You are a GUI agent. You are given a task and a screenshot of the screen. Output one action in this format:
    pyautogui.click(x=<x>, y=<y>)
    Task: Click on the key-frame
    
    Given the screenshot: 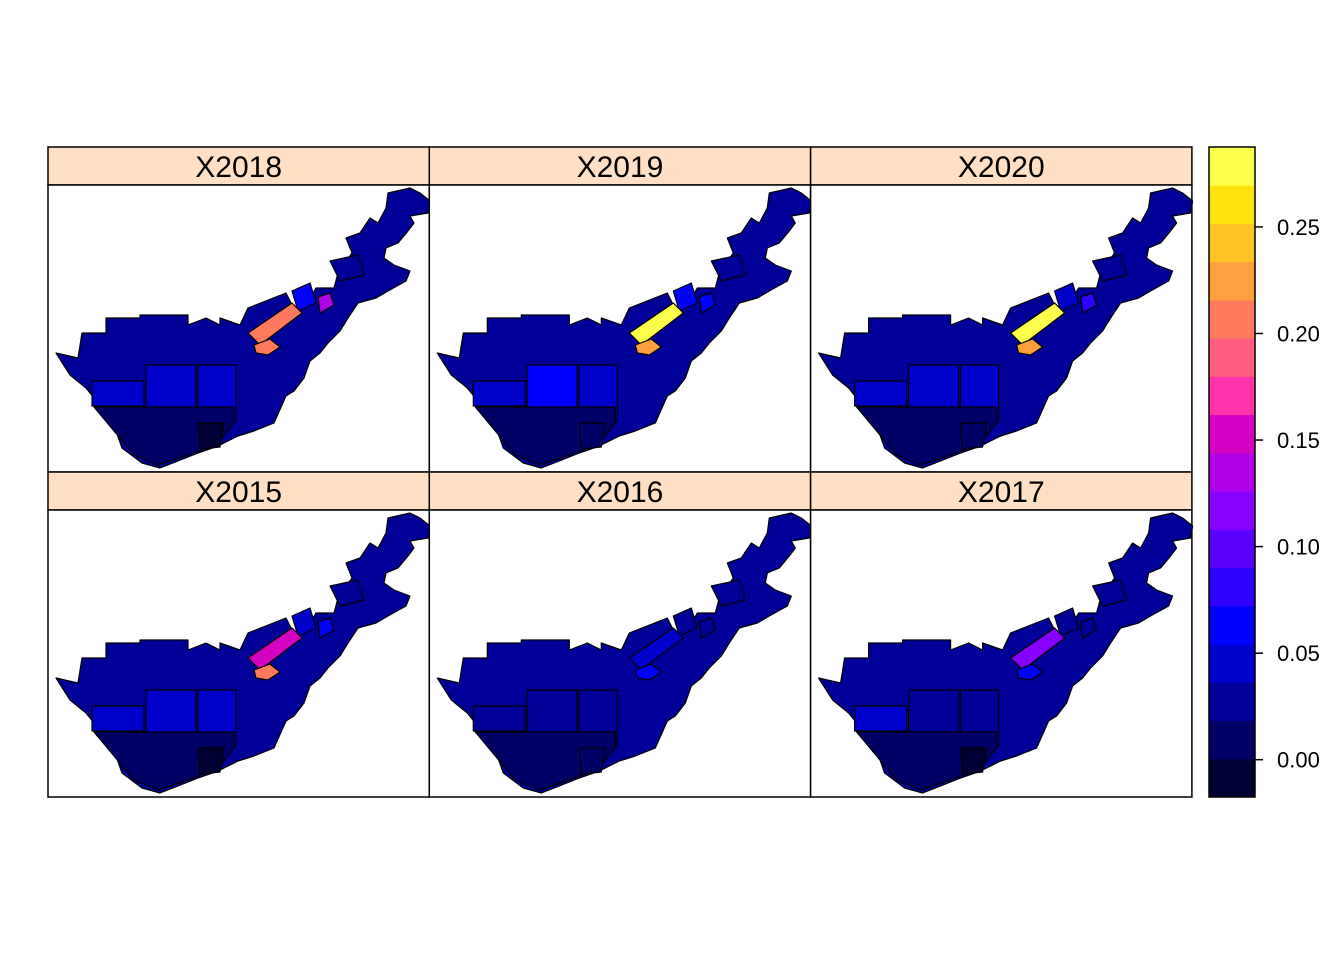 What is the action you would take?
    pyautogui.click(x=1232, y=472)
    